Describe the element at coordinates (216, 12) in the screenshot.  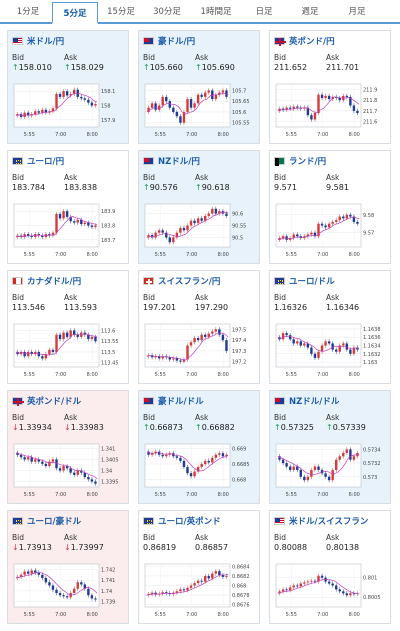
I see `tab-1hour: 1時間足` at that location.